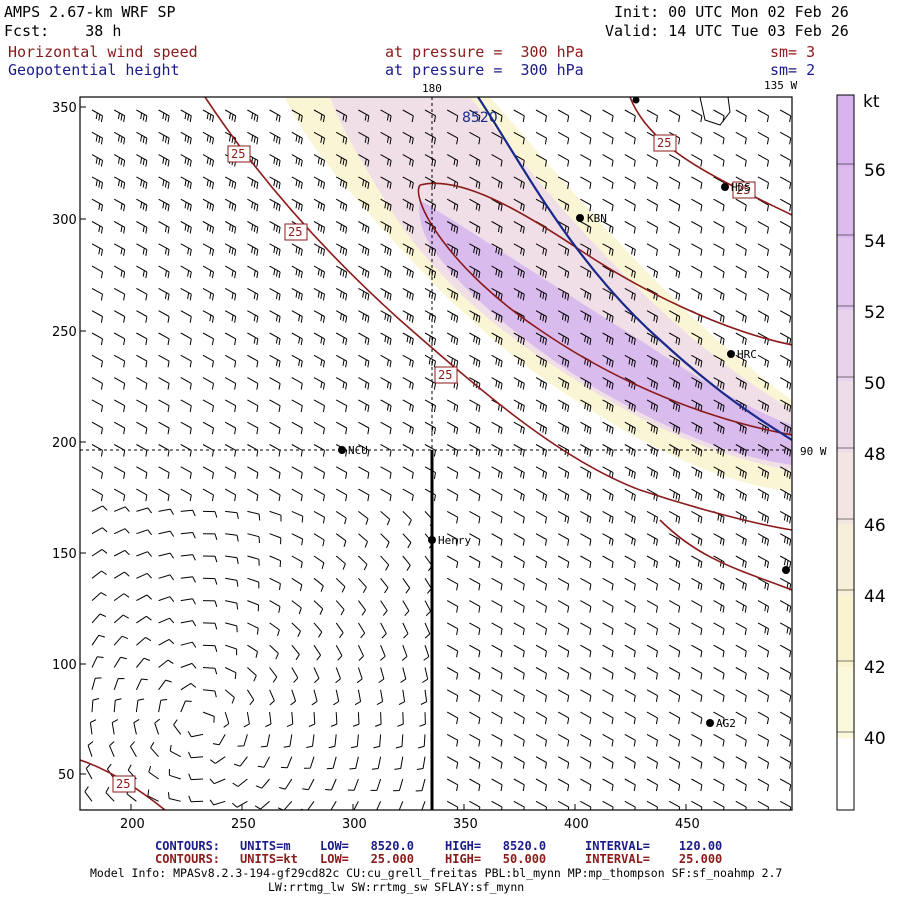  Describe the element at coordinates (64, 108) in the screenshot. I see `y-tick-350: 350` at that location.